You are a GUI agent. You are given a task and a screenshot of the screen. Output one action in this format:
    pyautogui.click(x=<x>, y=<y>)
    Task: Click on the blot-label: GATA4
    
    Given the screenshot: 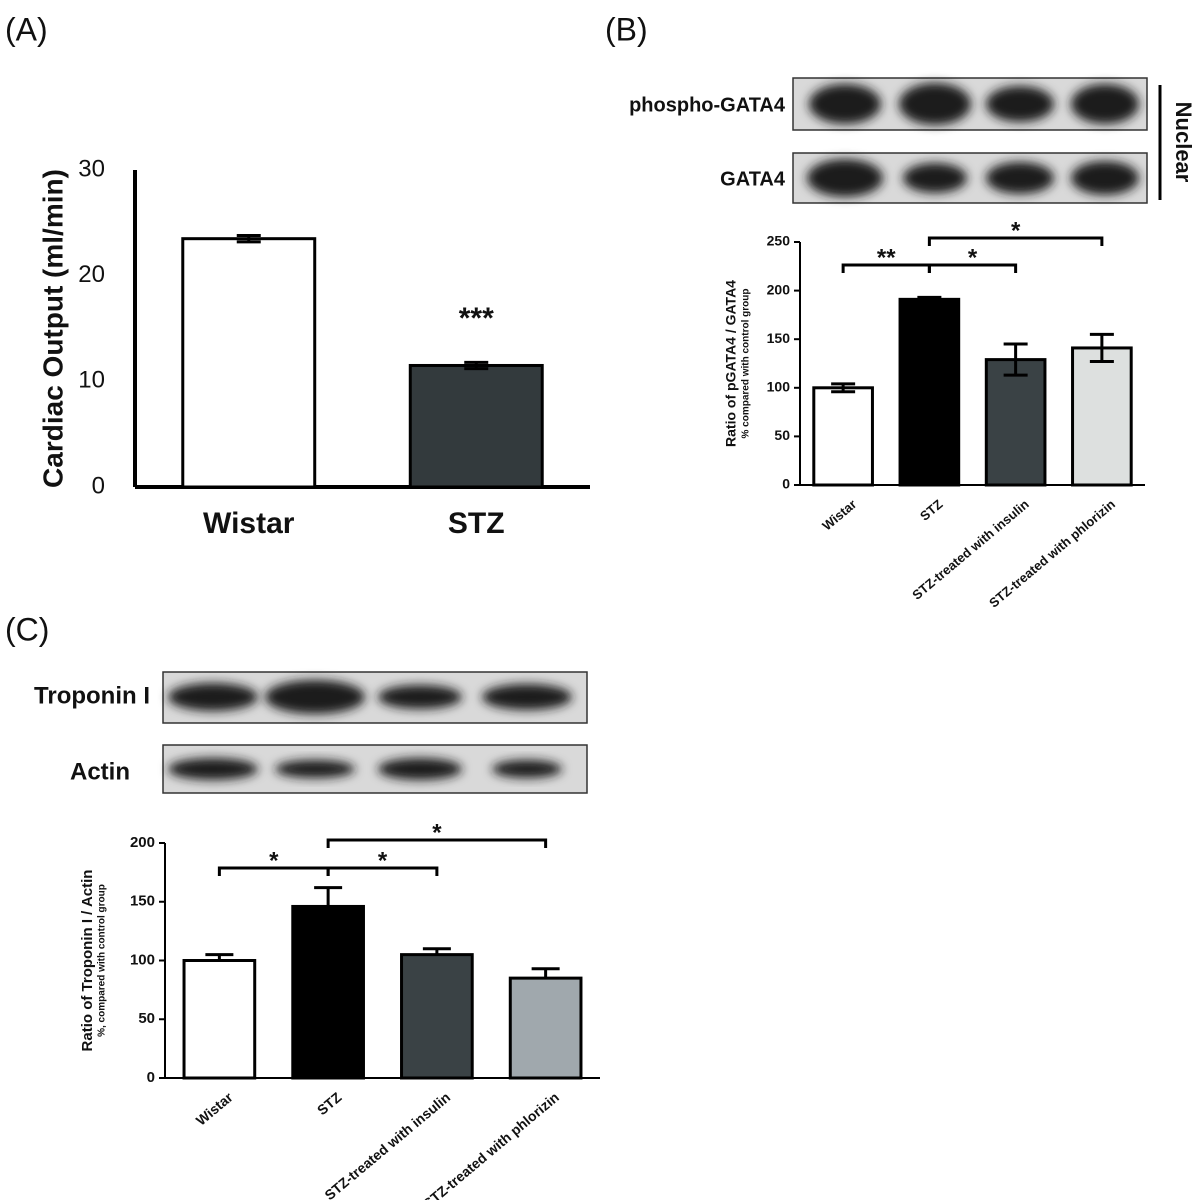 What is the action you would take?
    pyautogui.click(x=753, y=179)
    